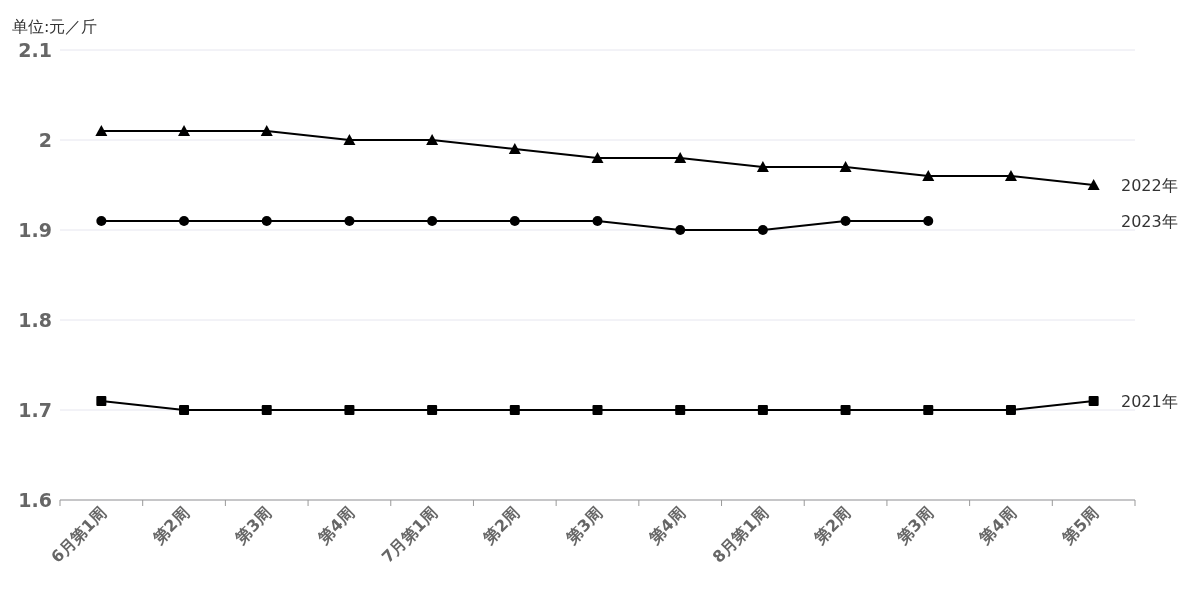 This screenshot has width=1200, height=600. Describe the element at coordinates (35, 50) in the screenshot. I see `y-tick-label: 2.1` at that location.